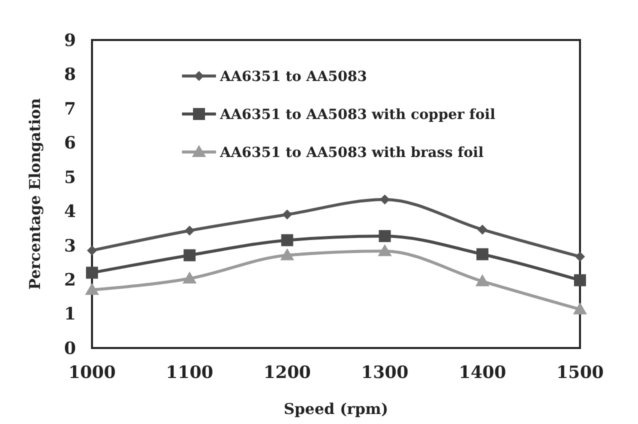 The image size is (638, 424). I want to click on legend-label: AA6351 to AA5083 with copper foil, so click(357, 114).